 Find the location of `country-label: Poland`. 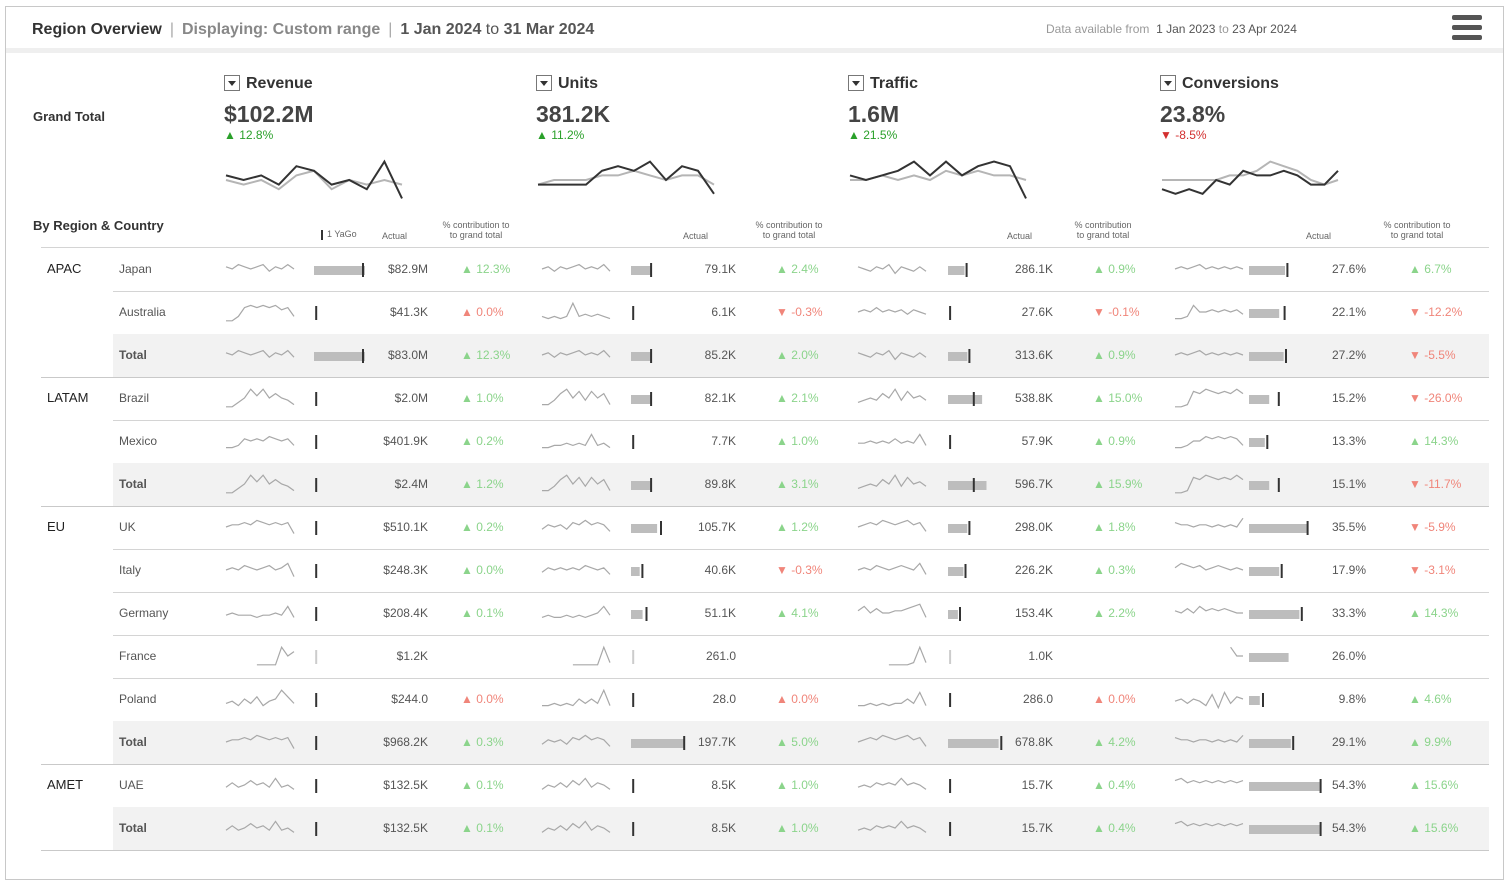

country-label: Poland is located at coordinates (138, 699).